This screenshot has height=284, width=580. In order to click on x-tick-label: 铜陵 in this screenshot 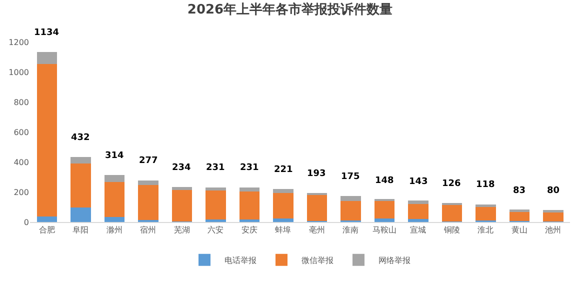, I will do `click(451, 230)`.